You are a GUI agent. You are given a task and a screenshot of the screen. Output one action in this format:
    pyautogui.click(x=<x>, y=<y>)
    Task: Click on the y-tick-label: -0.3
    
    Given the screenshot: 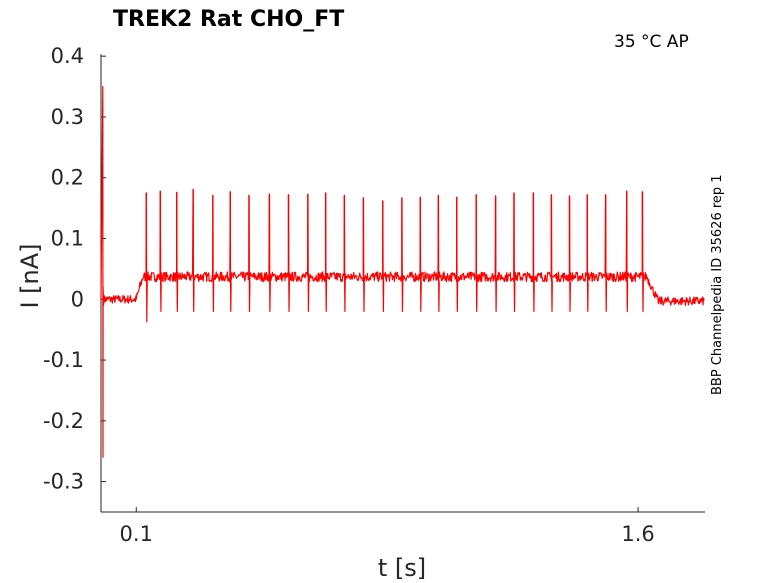 What is the action you would take?
    pyautogui.click(x=63, y=482)
    